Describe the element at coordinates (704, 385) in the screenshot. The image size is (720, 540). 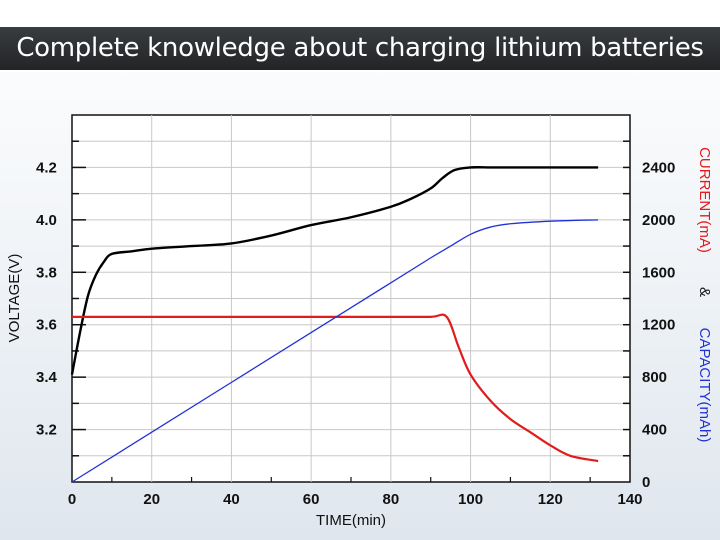
I see `y-axis-title-capacity: CAPACITY(mAh)` at that location.